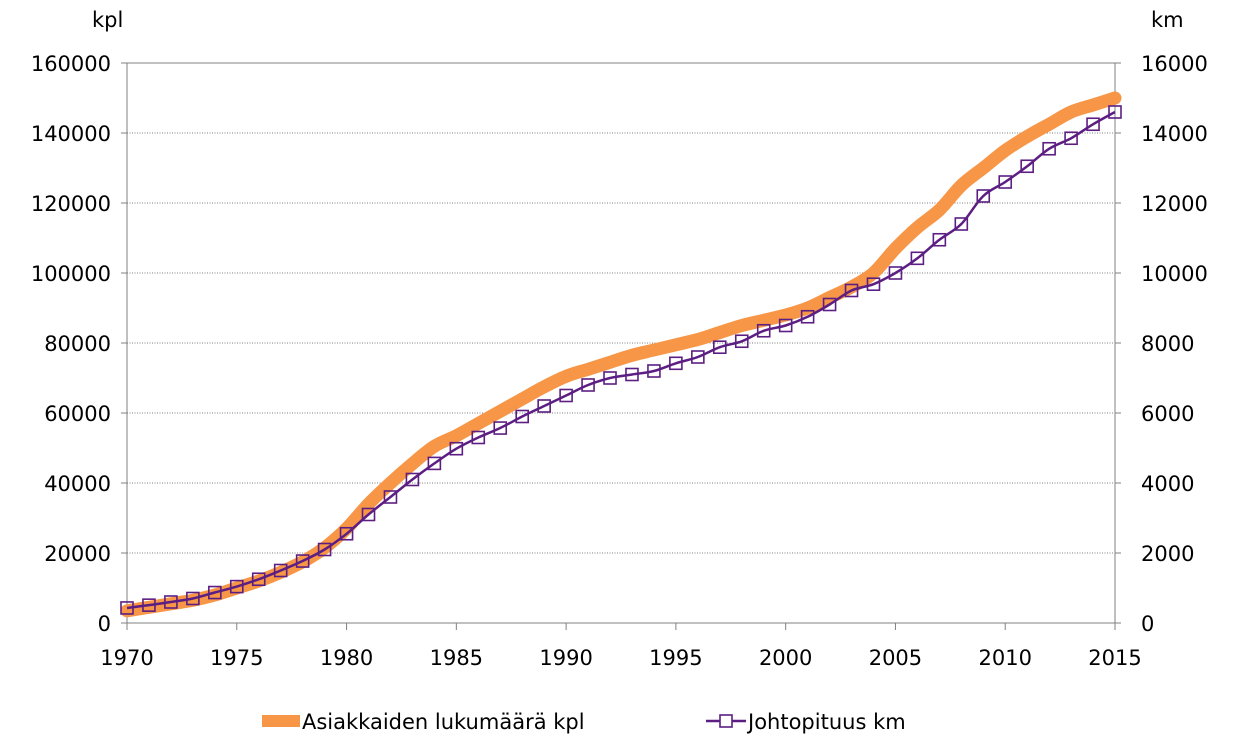  What do you see at coordinates (785, 658) in the screenshot?
I see `x-tick-label: 2000` at bounding box center [785, 658].